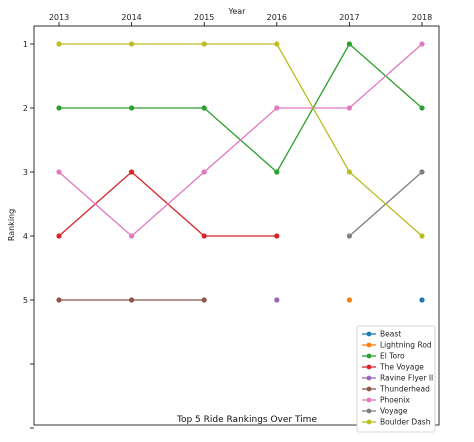 The height and width of the screenshot is (442, 474). What do you see at coordinates (395, 400) in the screenshot?
I see `legend-label: Phoenix` at bounding box center [395, 400].